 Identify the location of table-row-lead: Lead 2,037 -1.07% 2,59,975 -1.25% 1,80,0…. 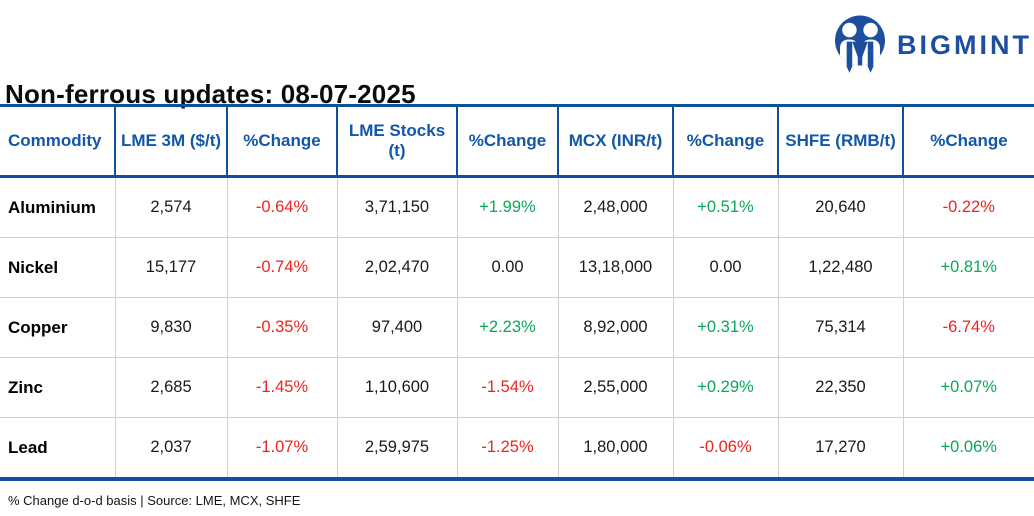
(517, 448).